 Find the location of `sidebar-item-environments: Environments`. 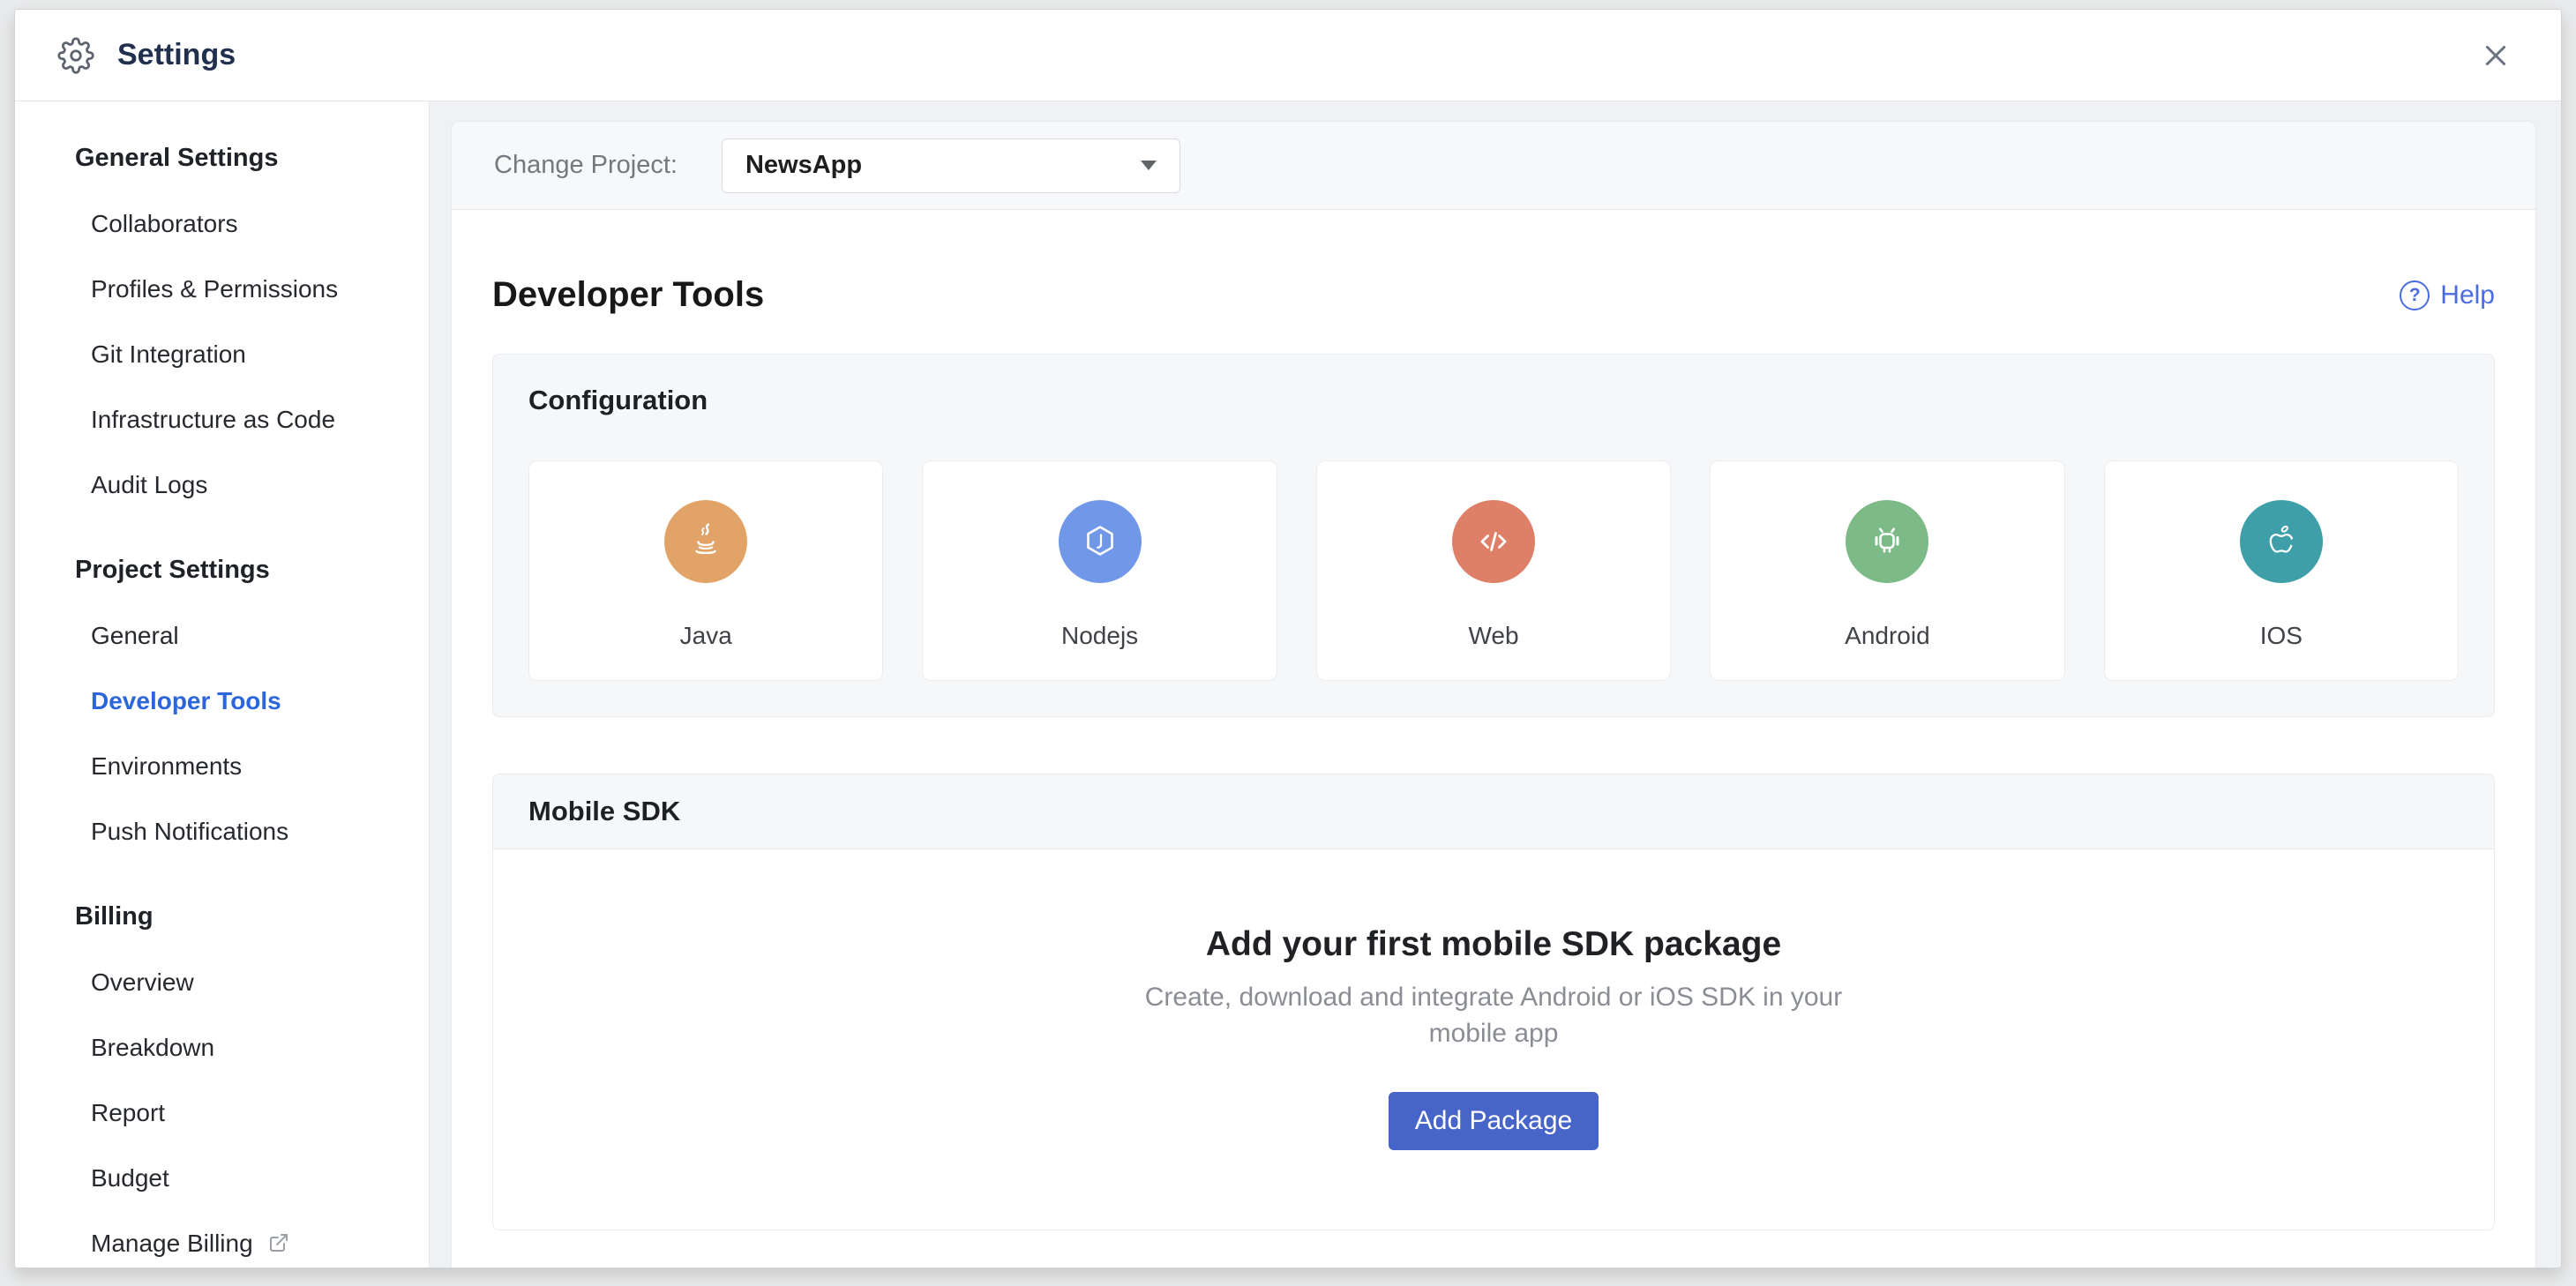

sidebar-item-environments: Environments is located at coordinates (167, 766).